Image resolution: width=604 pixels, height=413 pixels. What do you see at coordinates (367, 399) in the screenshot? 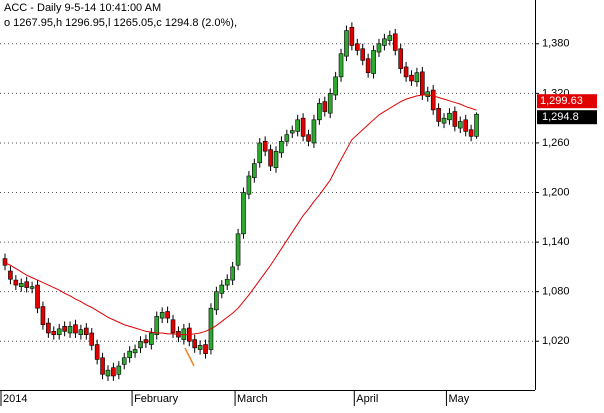
I see `x-tick-label: April` at bounding box center [367, 399].